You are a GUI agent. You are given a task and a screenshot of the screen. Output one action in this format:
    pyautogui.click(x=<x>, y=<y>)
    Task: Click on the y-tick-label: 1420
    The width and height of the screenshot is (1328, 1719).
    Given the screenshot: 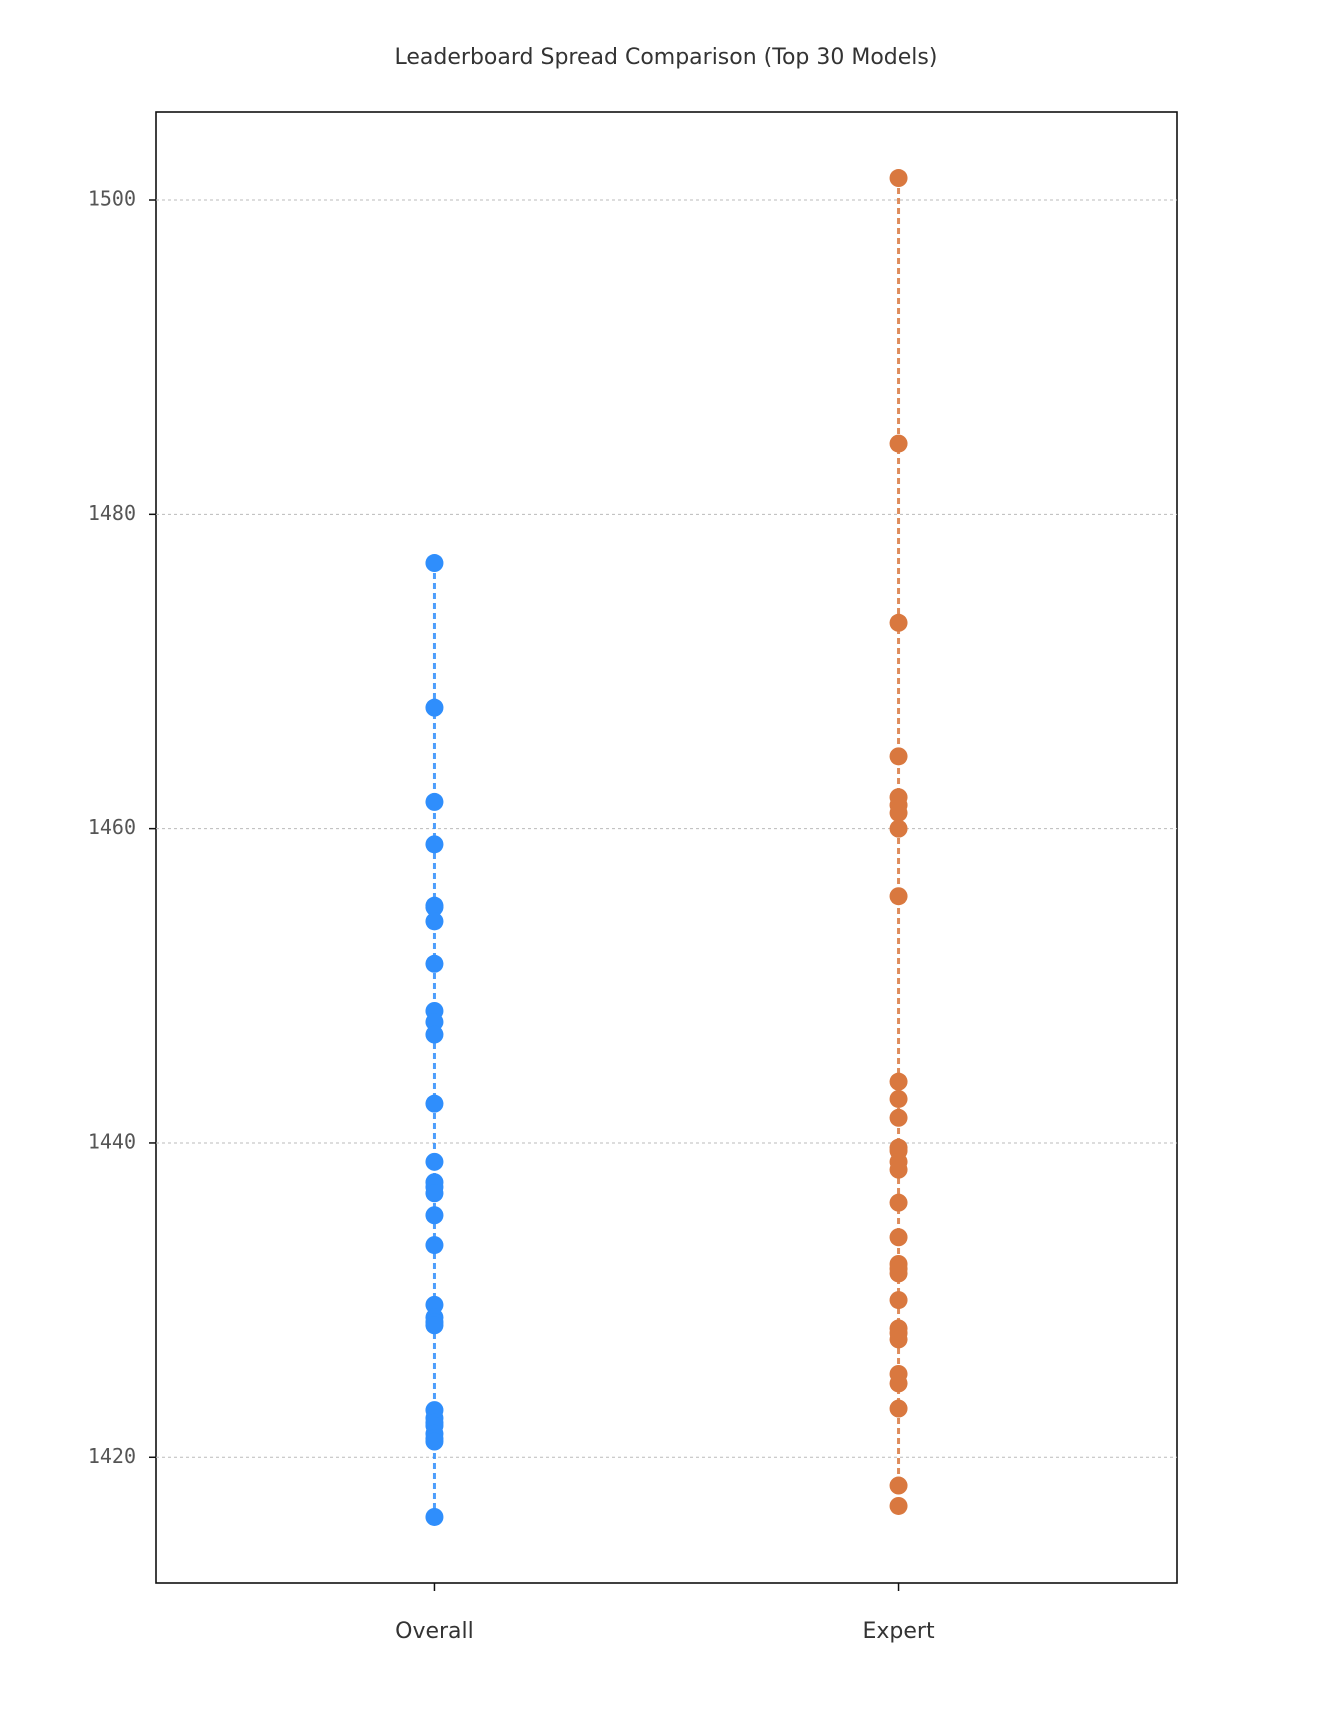 What is the action you would take?
    pyautogui.click(x=112, y=1456)
    